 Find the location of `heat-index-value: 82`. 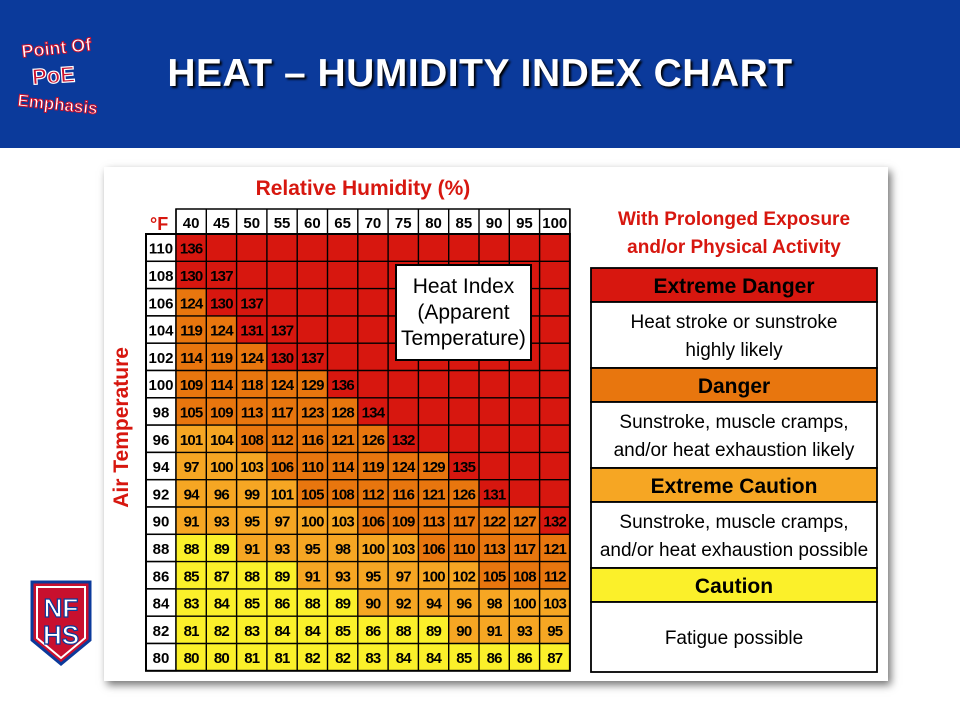

heat-index-value: 82 is located at coordinates (313, 658).